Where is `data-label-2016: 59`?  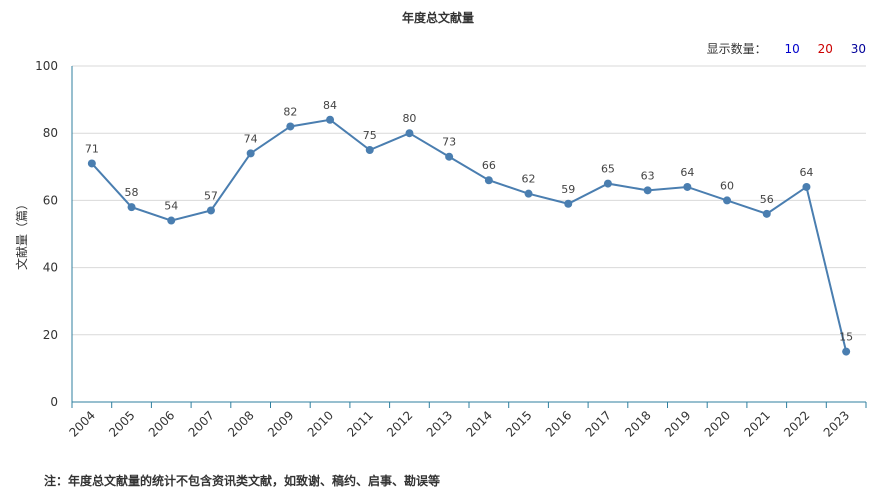 data-label-2016: 59 is located at coordinates (568, 189).